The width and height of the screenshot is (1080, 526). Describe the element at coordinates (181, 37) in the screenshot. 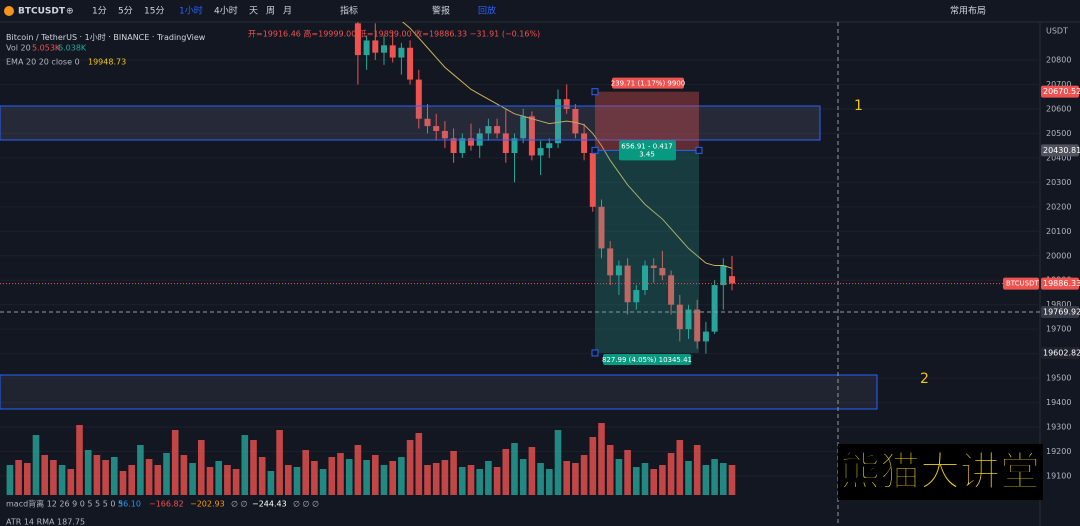

I see `legend-part: TradingView` at that location.